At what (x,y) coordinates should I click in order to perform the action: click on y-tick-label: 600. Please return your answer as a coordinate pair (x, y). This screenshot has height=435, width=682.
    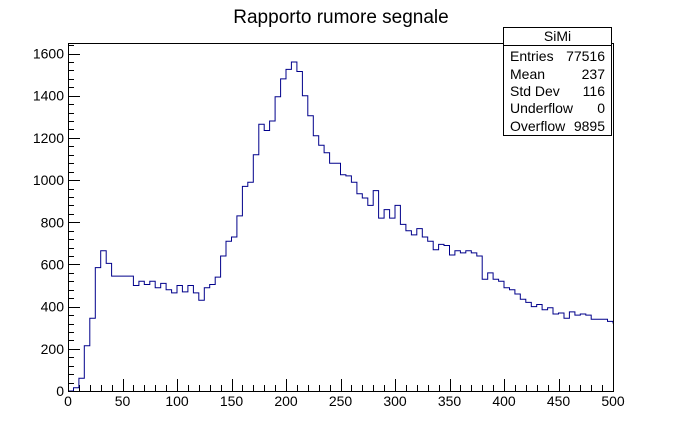
    Looking at the image, I should click on (53, 264).